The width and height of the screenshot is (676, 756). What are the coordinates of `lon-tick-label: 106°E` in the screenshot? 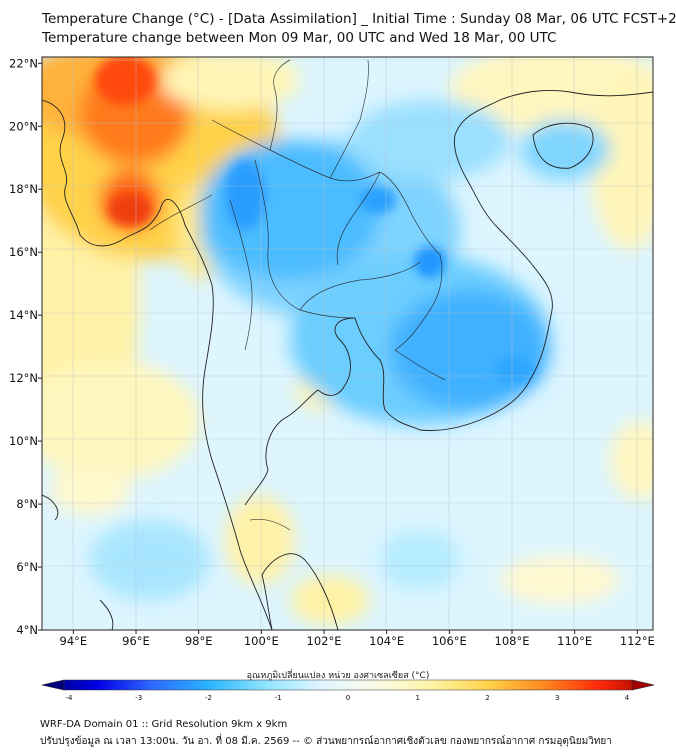 It's located at (449, 641).